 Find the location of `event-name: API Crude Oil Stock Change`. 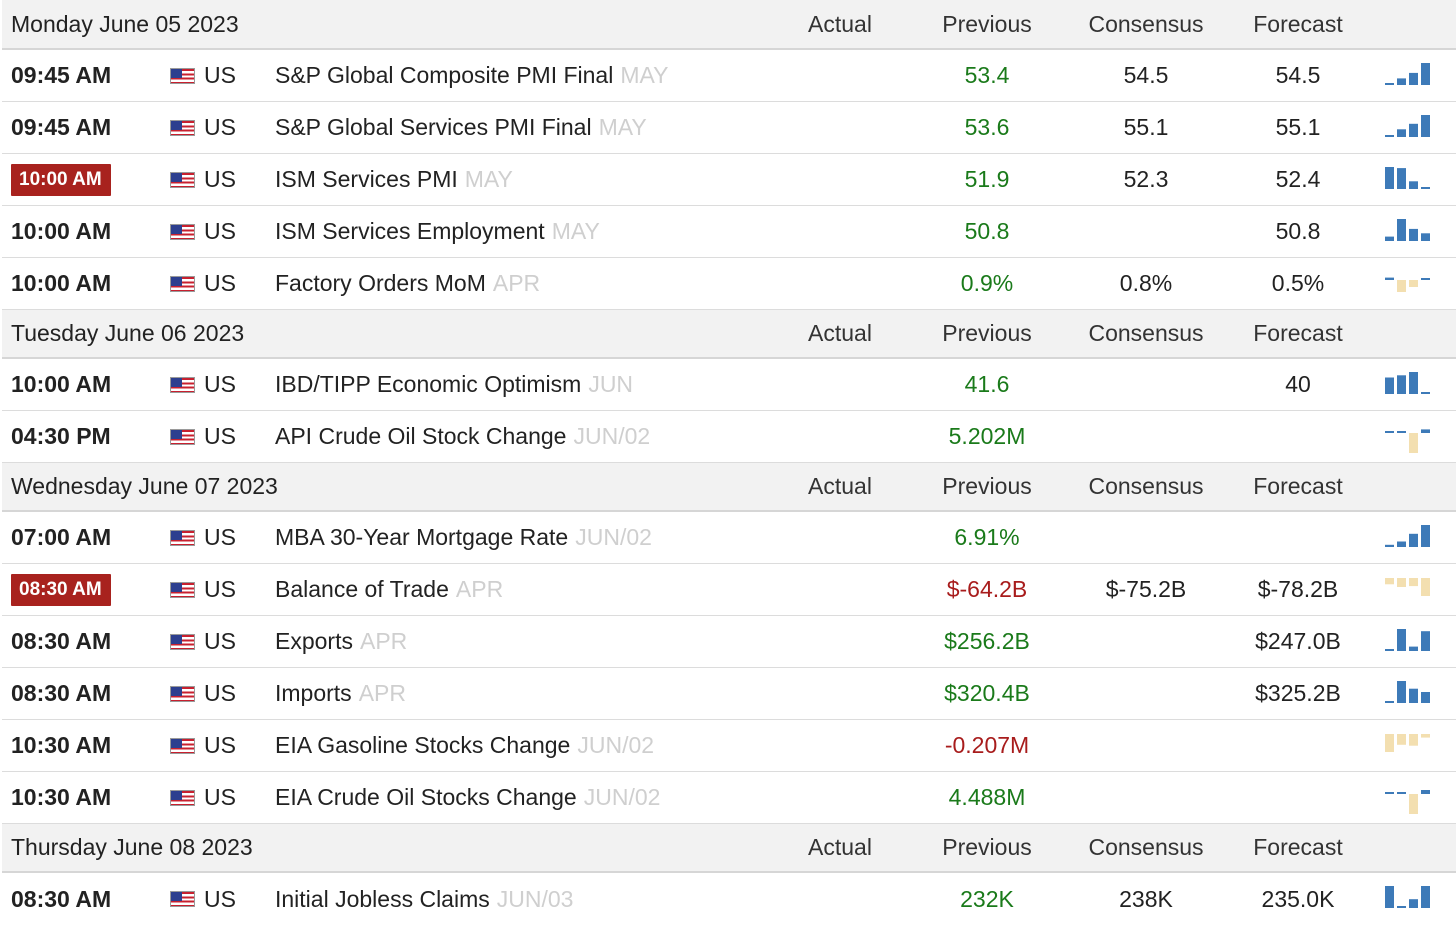

event-name: API Crude Oil Stock Change is located at coordinates (421, 436).